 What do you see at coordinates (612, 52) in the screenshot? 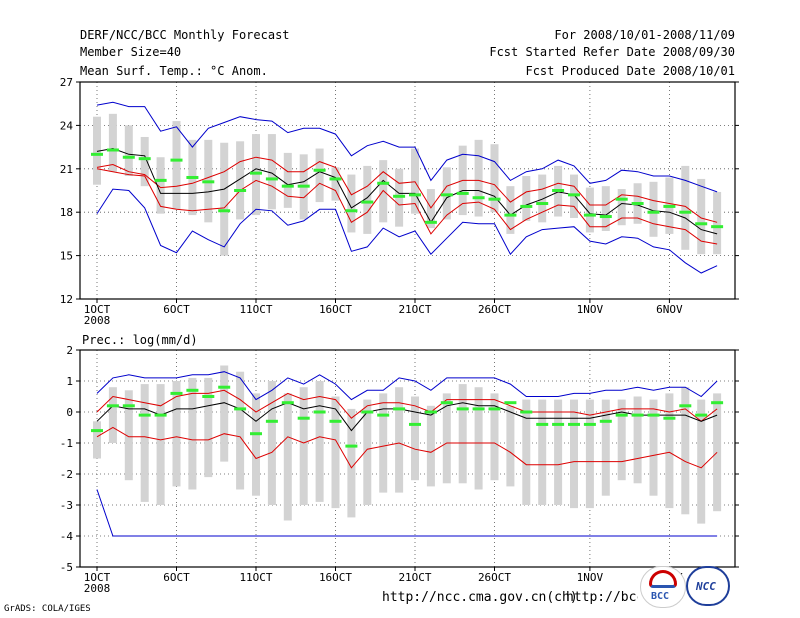
I see `started-date: Fcst Started Refer Date 2008/09/30` at bounding box center [612, 52].